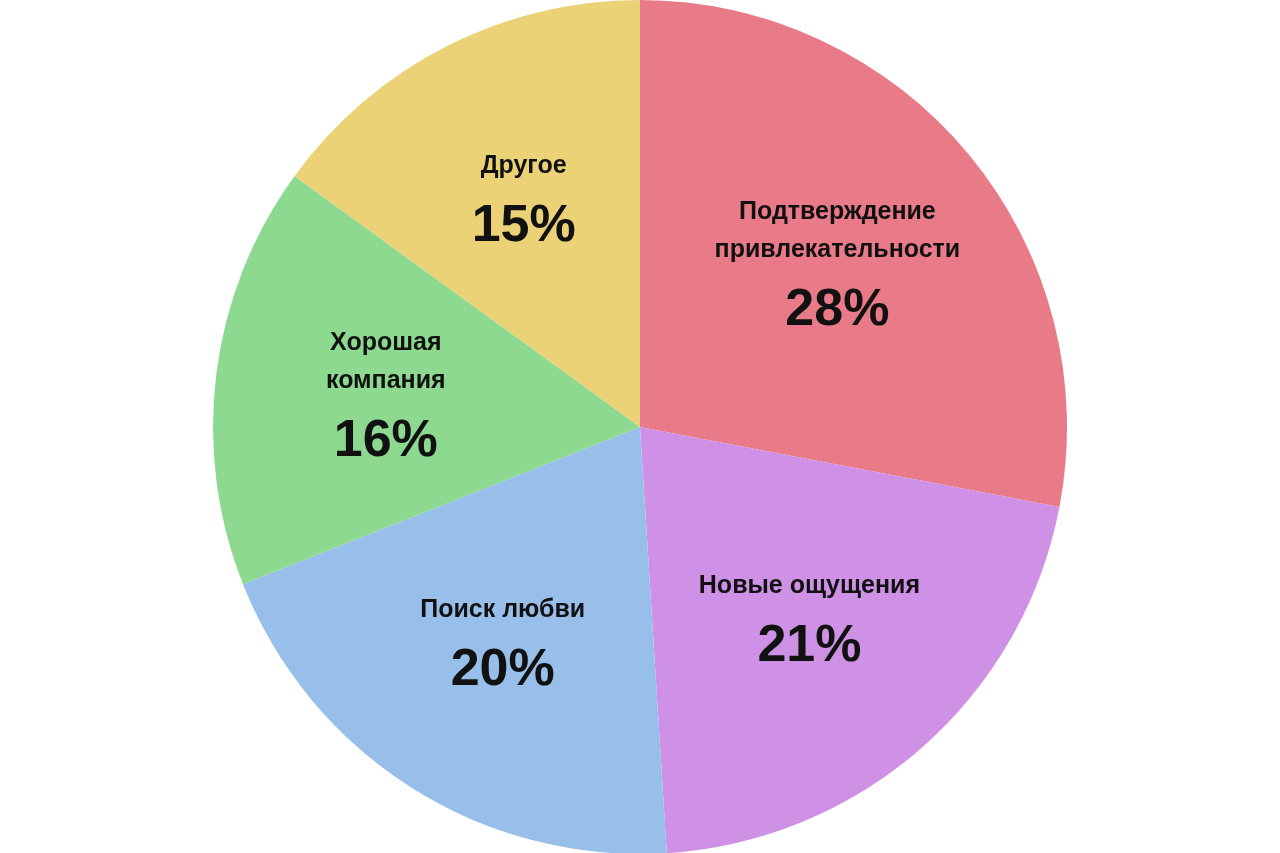 Image resolution: width=1280 pixels, height=853 pixels. What do you see at coordinates (809, 584) in the screenshot?
I see `slice-label: Новые ощущения` at bounding box center [809, 584].